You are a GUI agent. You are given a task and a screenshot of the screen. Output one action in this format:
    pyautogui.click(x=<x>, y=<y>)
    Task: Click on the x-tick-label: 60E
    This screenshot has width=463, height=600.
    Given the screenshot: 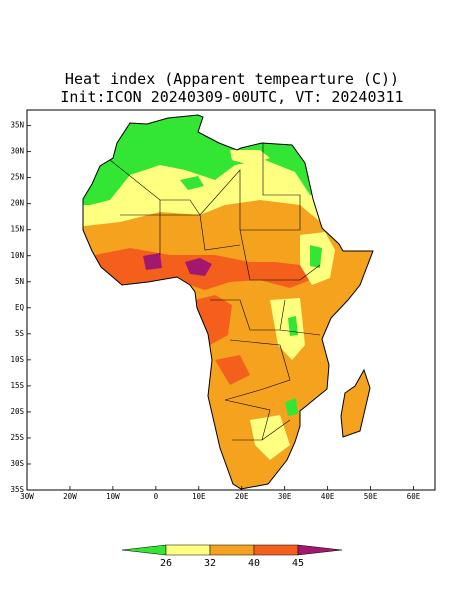 What is the action you would take?
    pyautogui.click(x=414, y=496)
    